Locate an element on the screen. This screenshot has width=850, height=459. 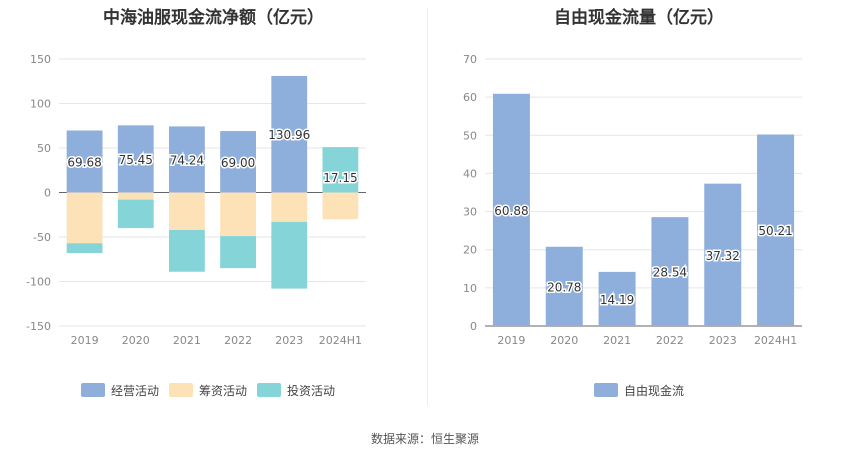
legend-label-筹资活动: 筹资活动 is located at coordinates (223, 391).